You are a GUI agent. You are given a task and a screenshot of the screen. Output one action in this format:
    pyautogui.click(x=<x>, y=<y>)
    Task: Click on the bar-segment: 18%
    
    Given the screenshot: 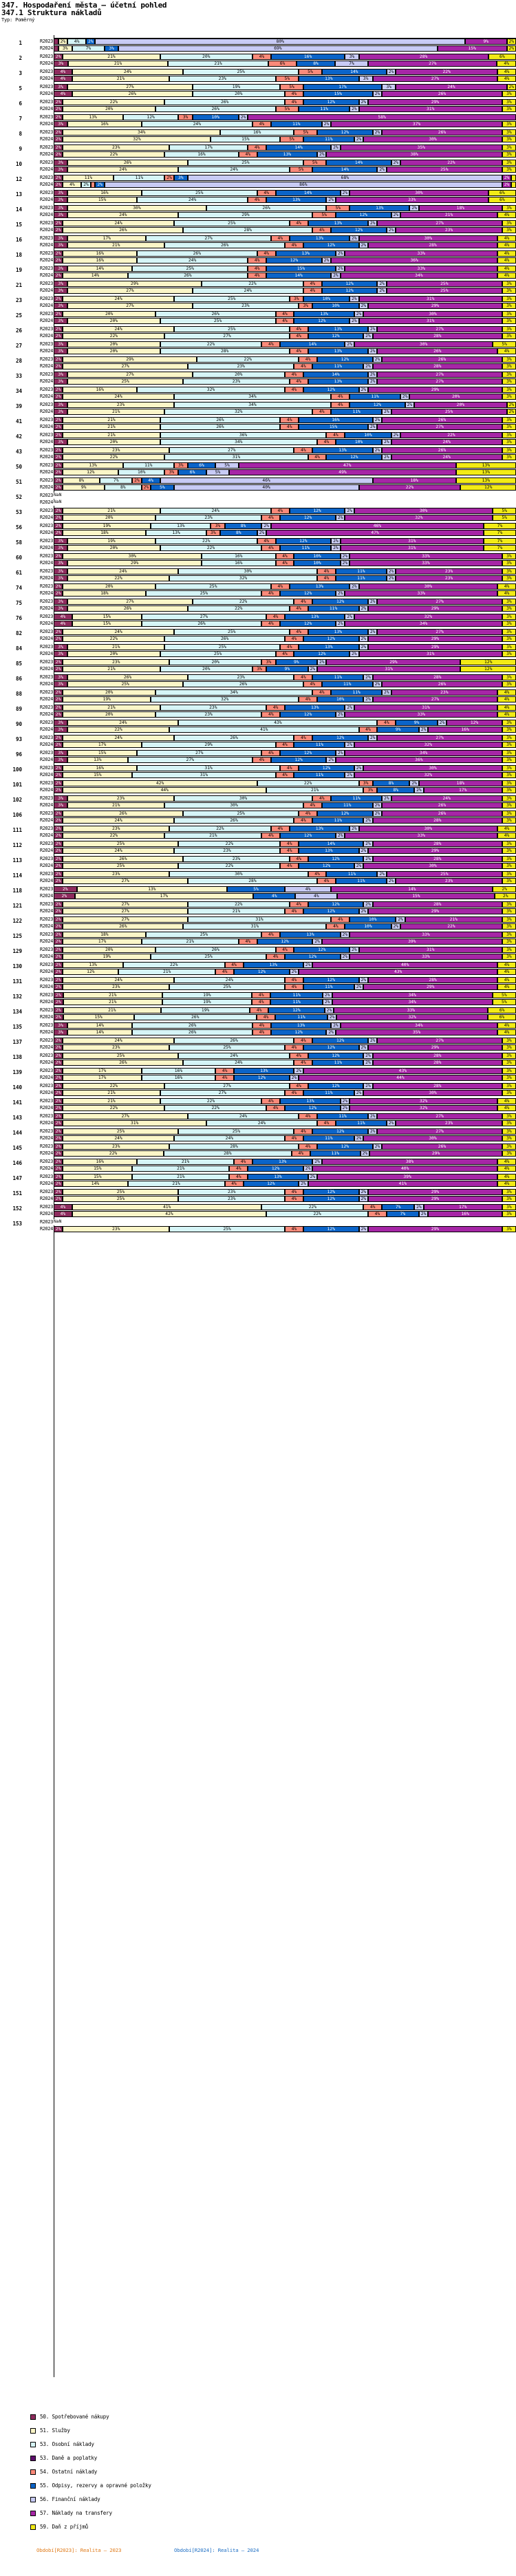 What is the action you would take?
    pyautogui.click(x=414, y=481)
    